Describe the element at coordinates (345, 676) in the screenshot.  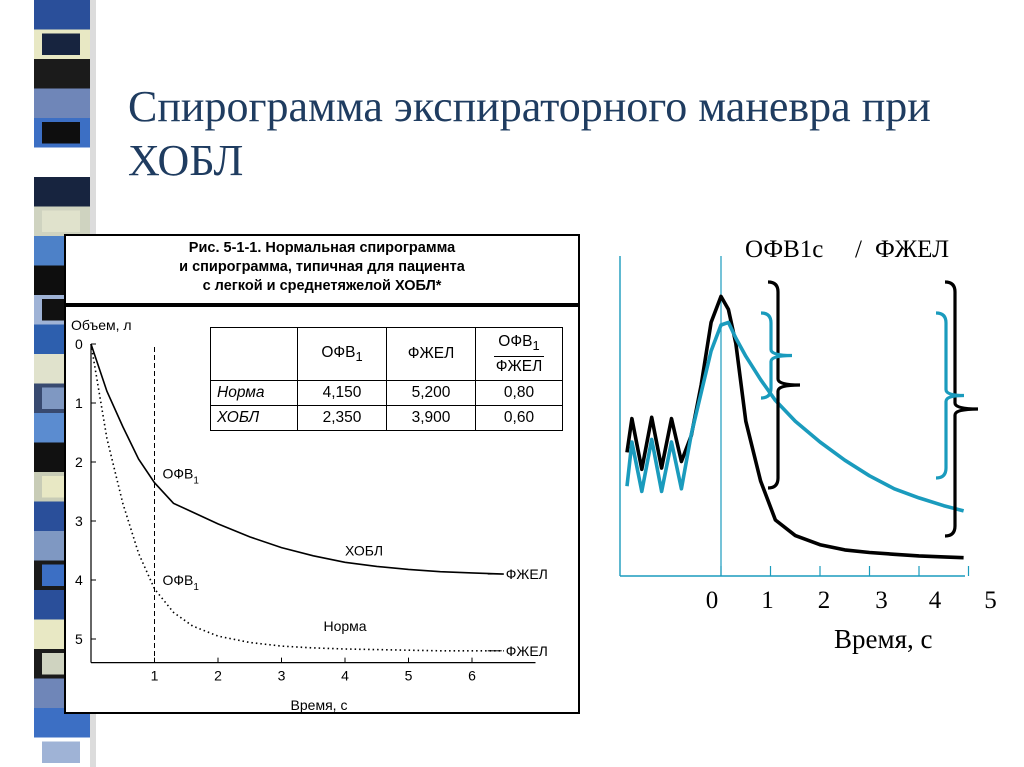
I see `x-tick-label: 4` at that location.